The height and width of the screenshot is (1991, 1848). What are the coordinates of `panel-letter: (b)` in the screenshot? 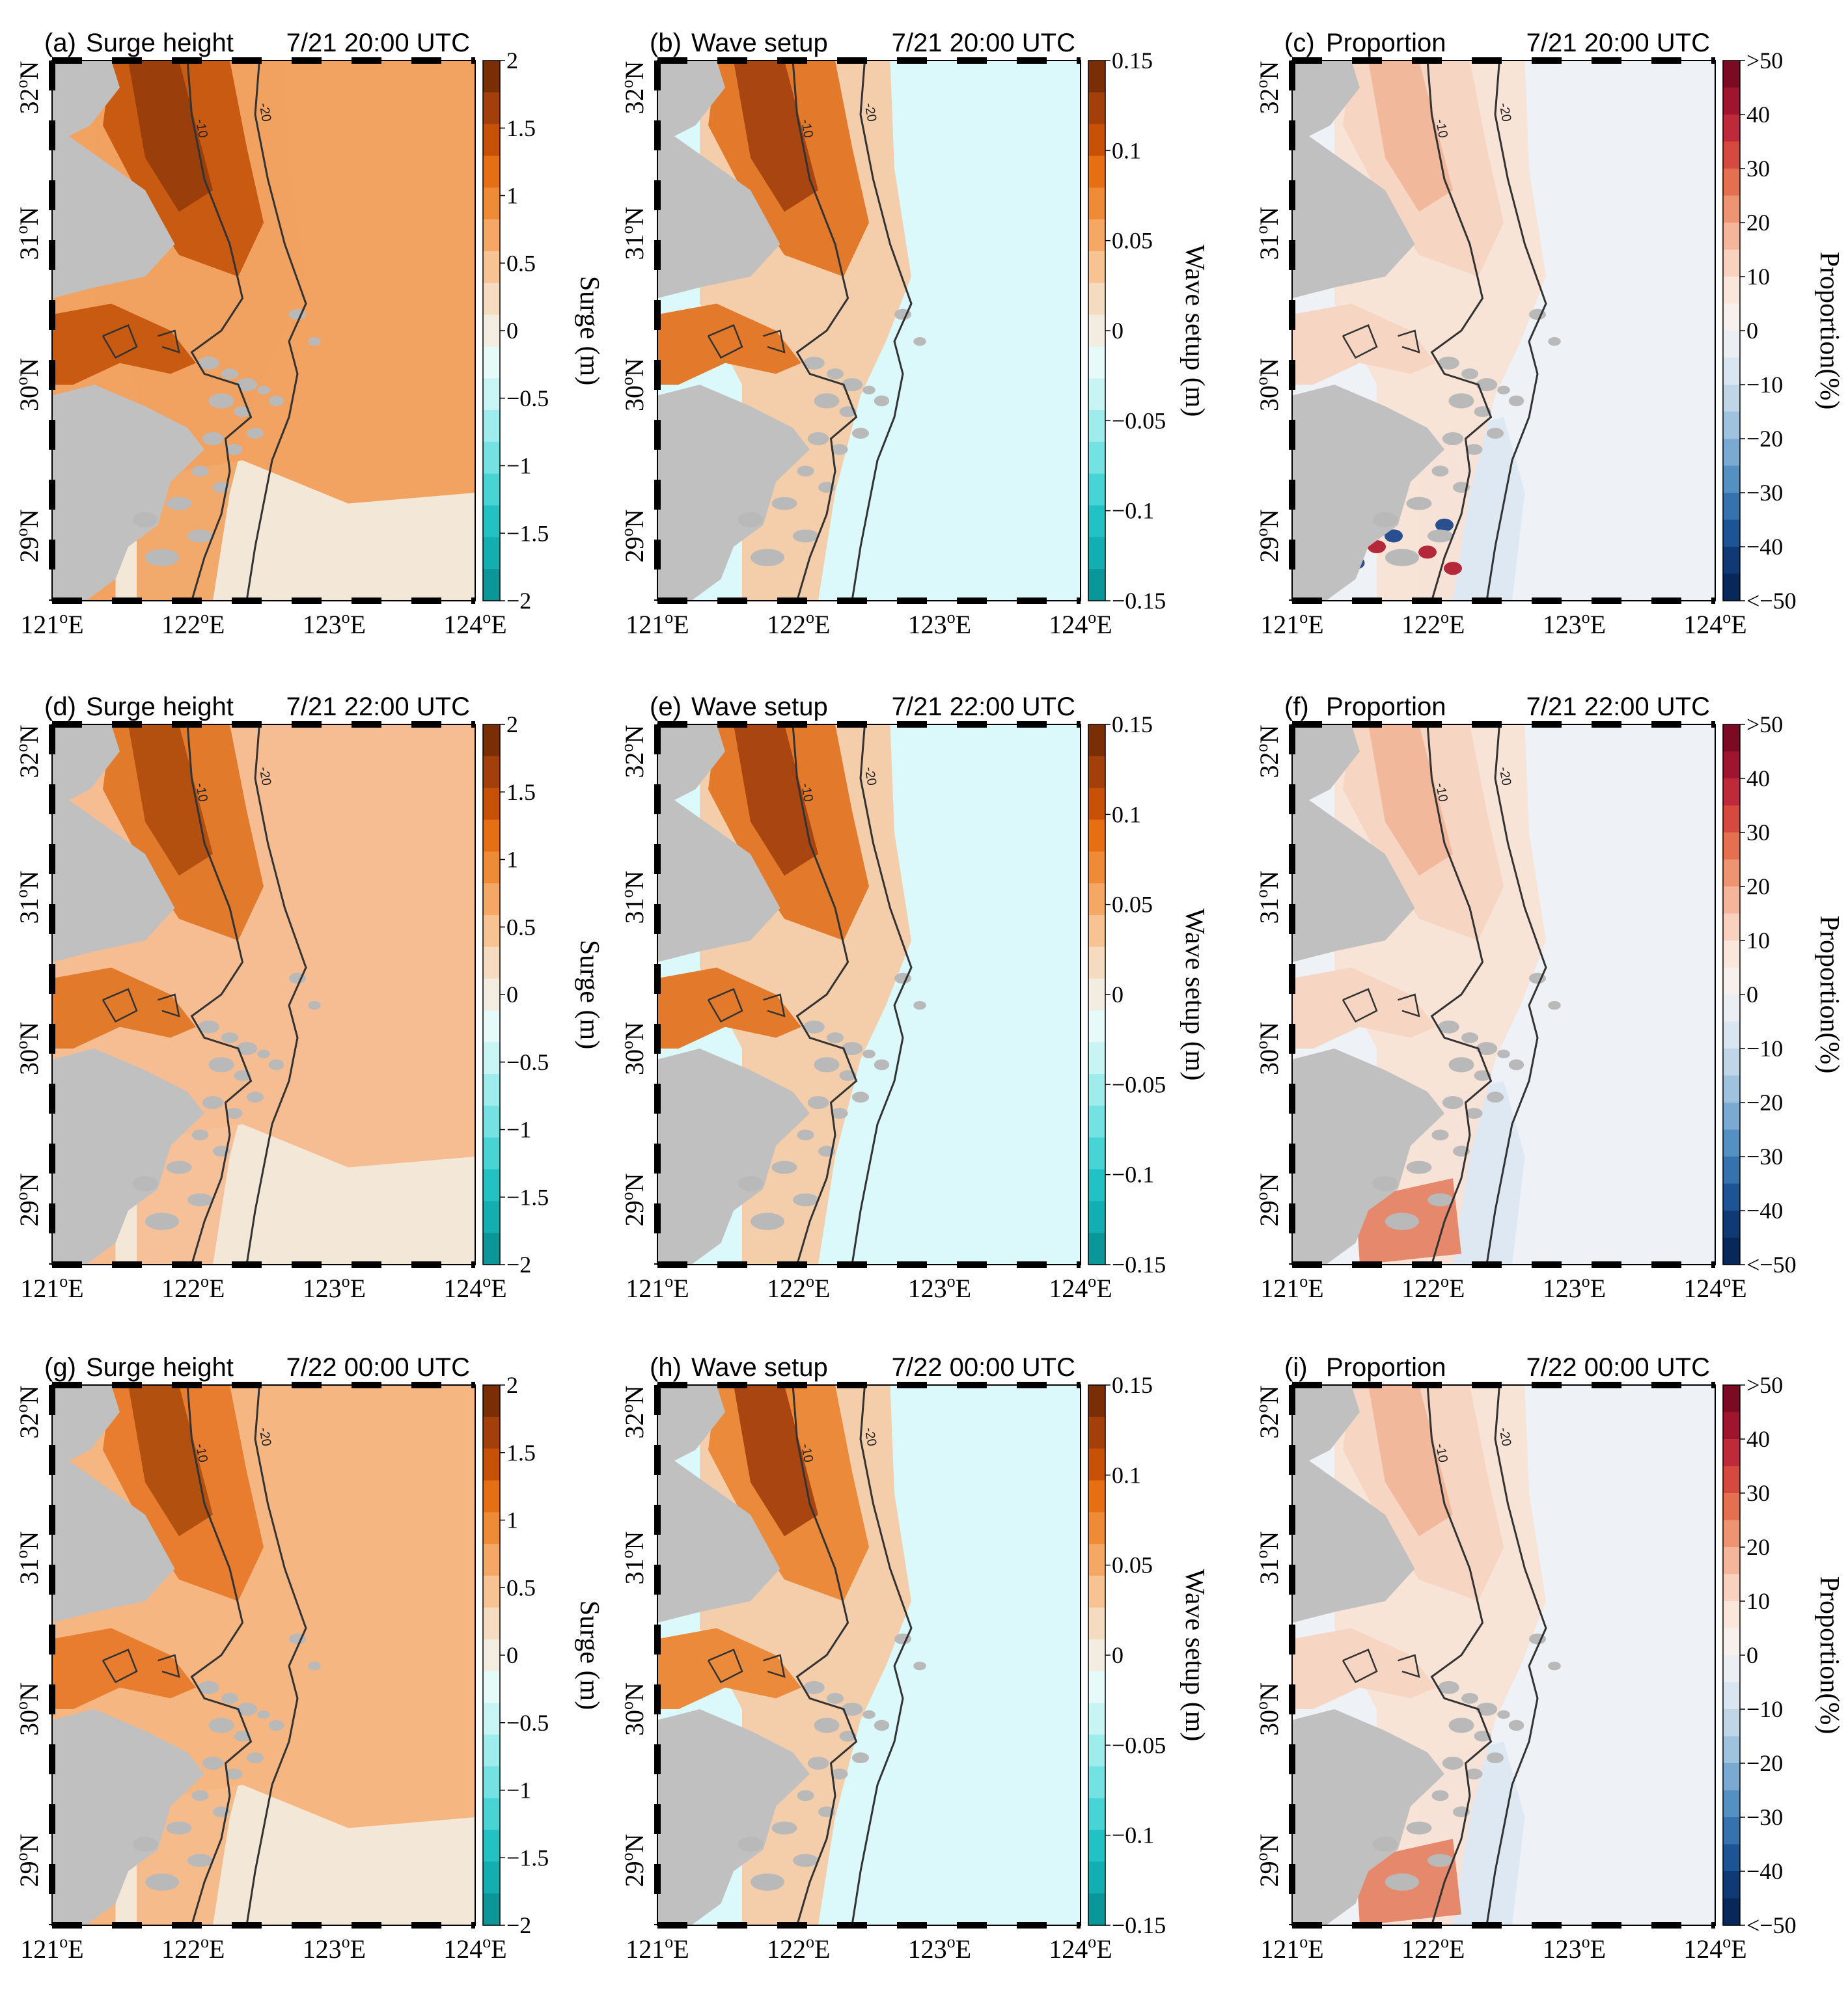 It's located at (666, 43).